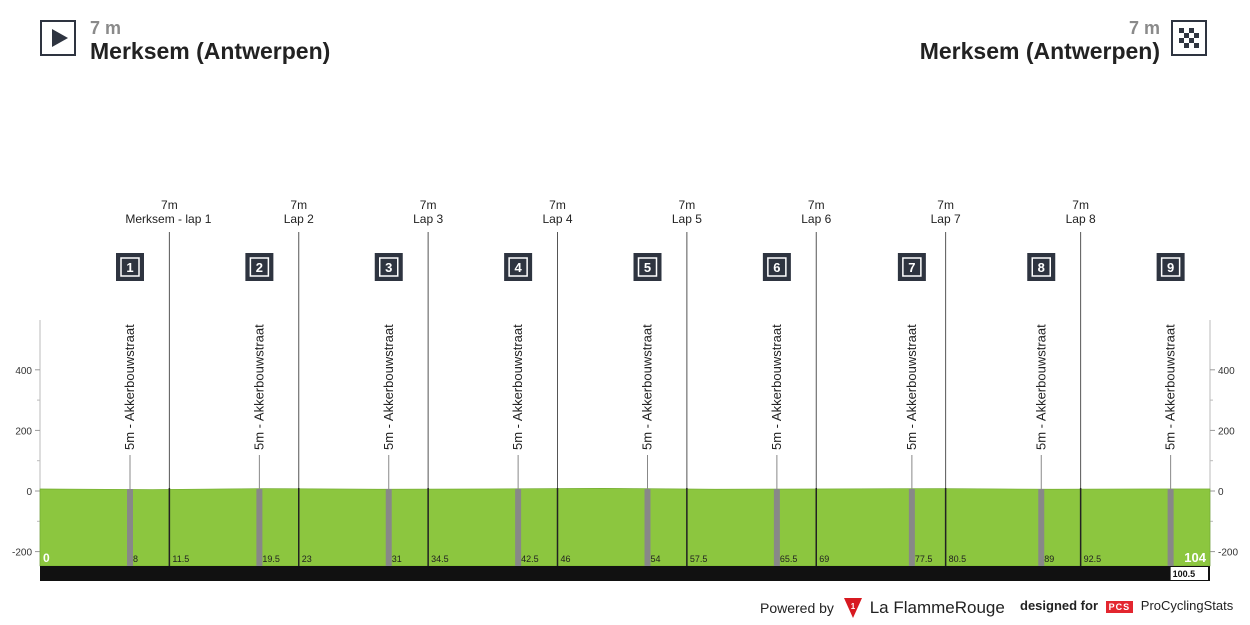 The height and width of the screenshot is (625, 1250). Describe the element at coordinates (428, 219) in the screenshot. I see `lap-name-label: Lap 3` at that location.